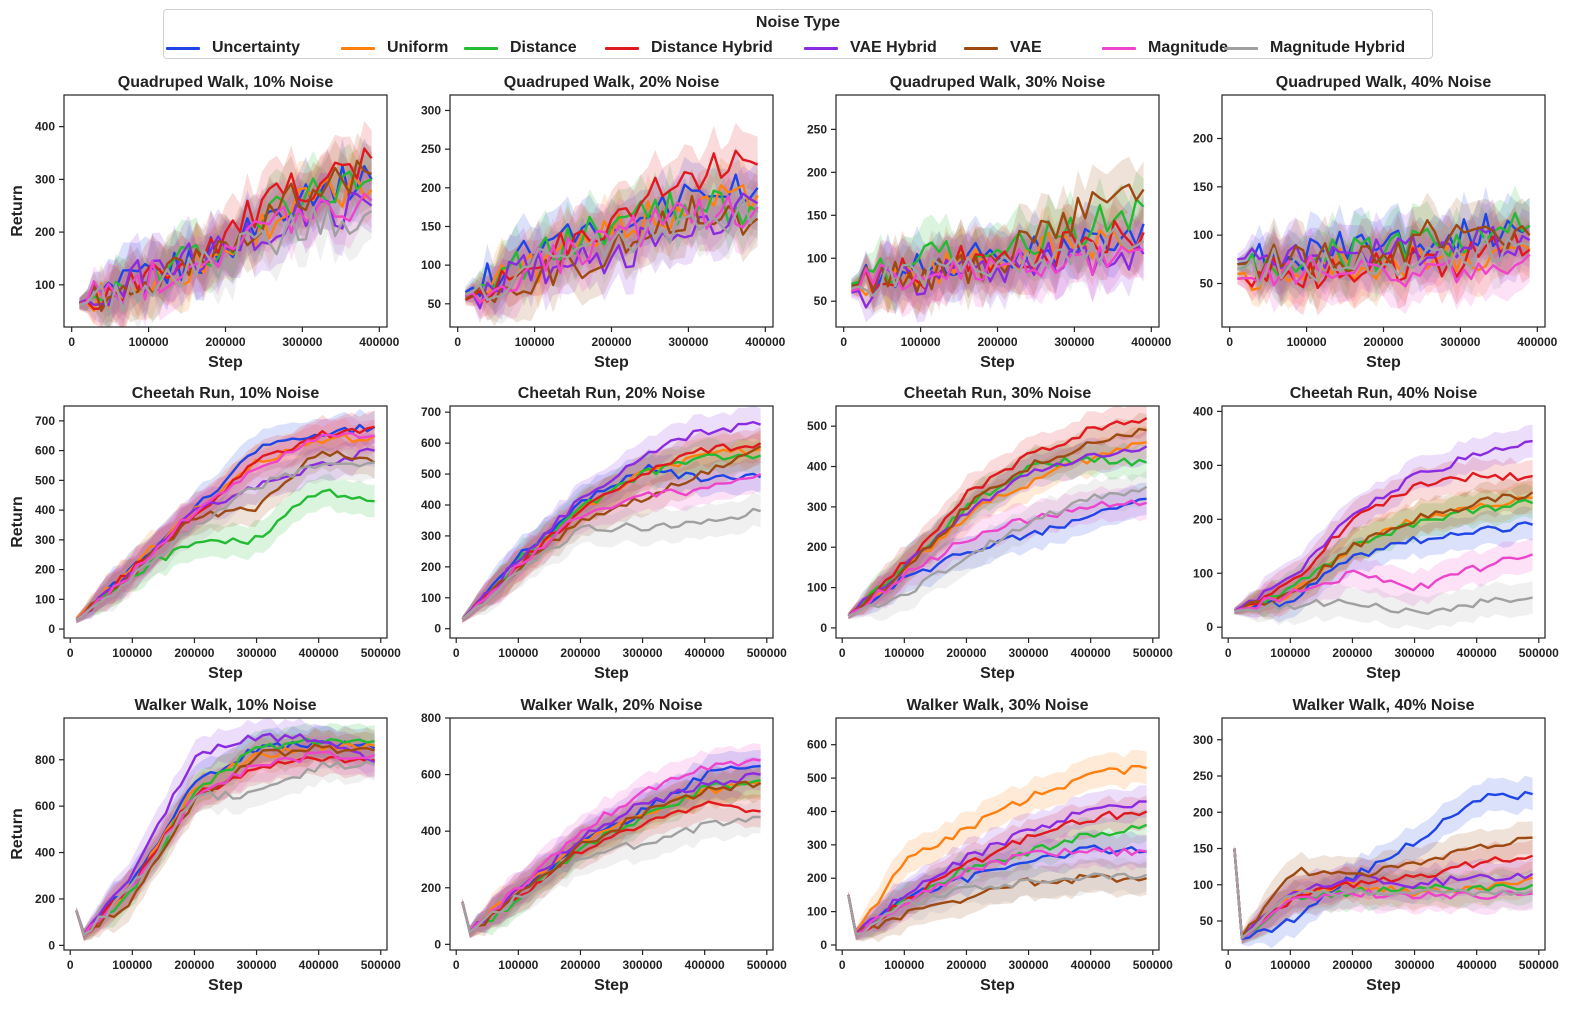  I want to click on line-vae, so click(997, 522).